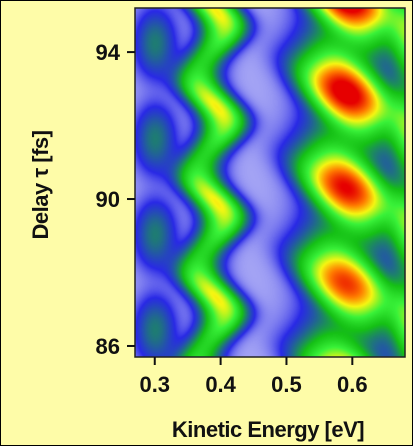 The image size is (413, 446). I want to click on y-tick-label: 86, so click(108, 346).